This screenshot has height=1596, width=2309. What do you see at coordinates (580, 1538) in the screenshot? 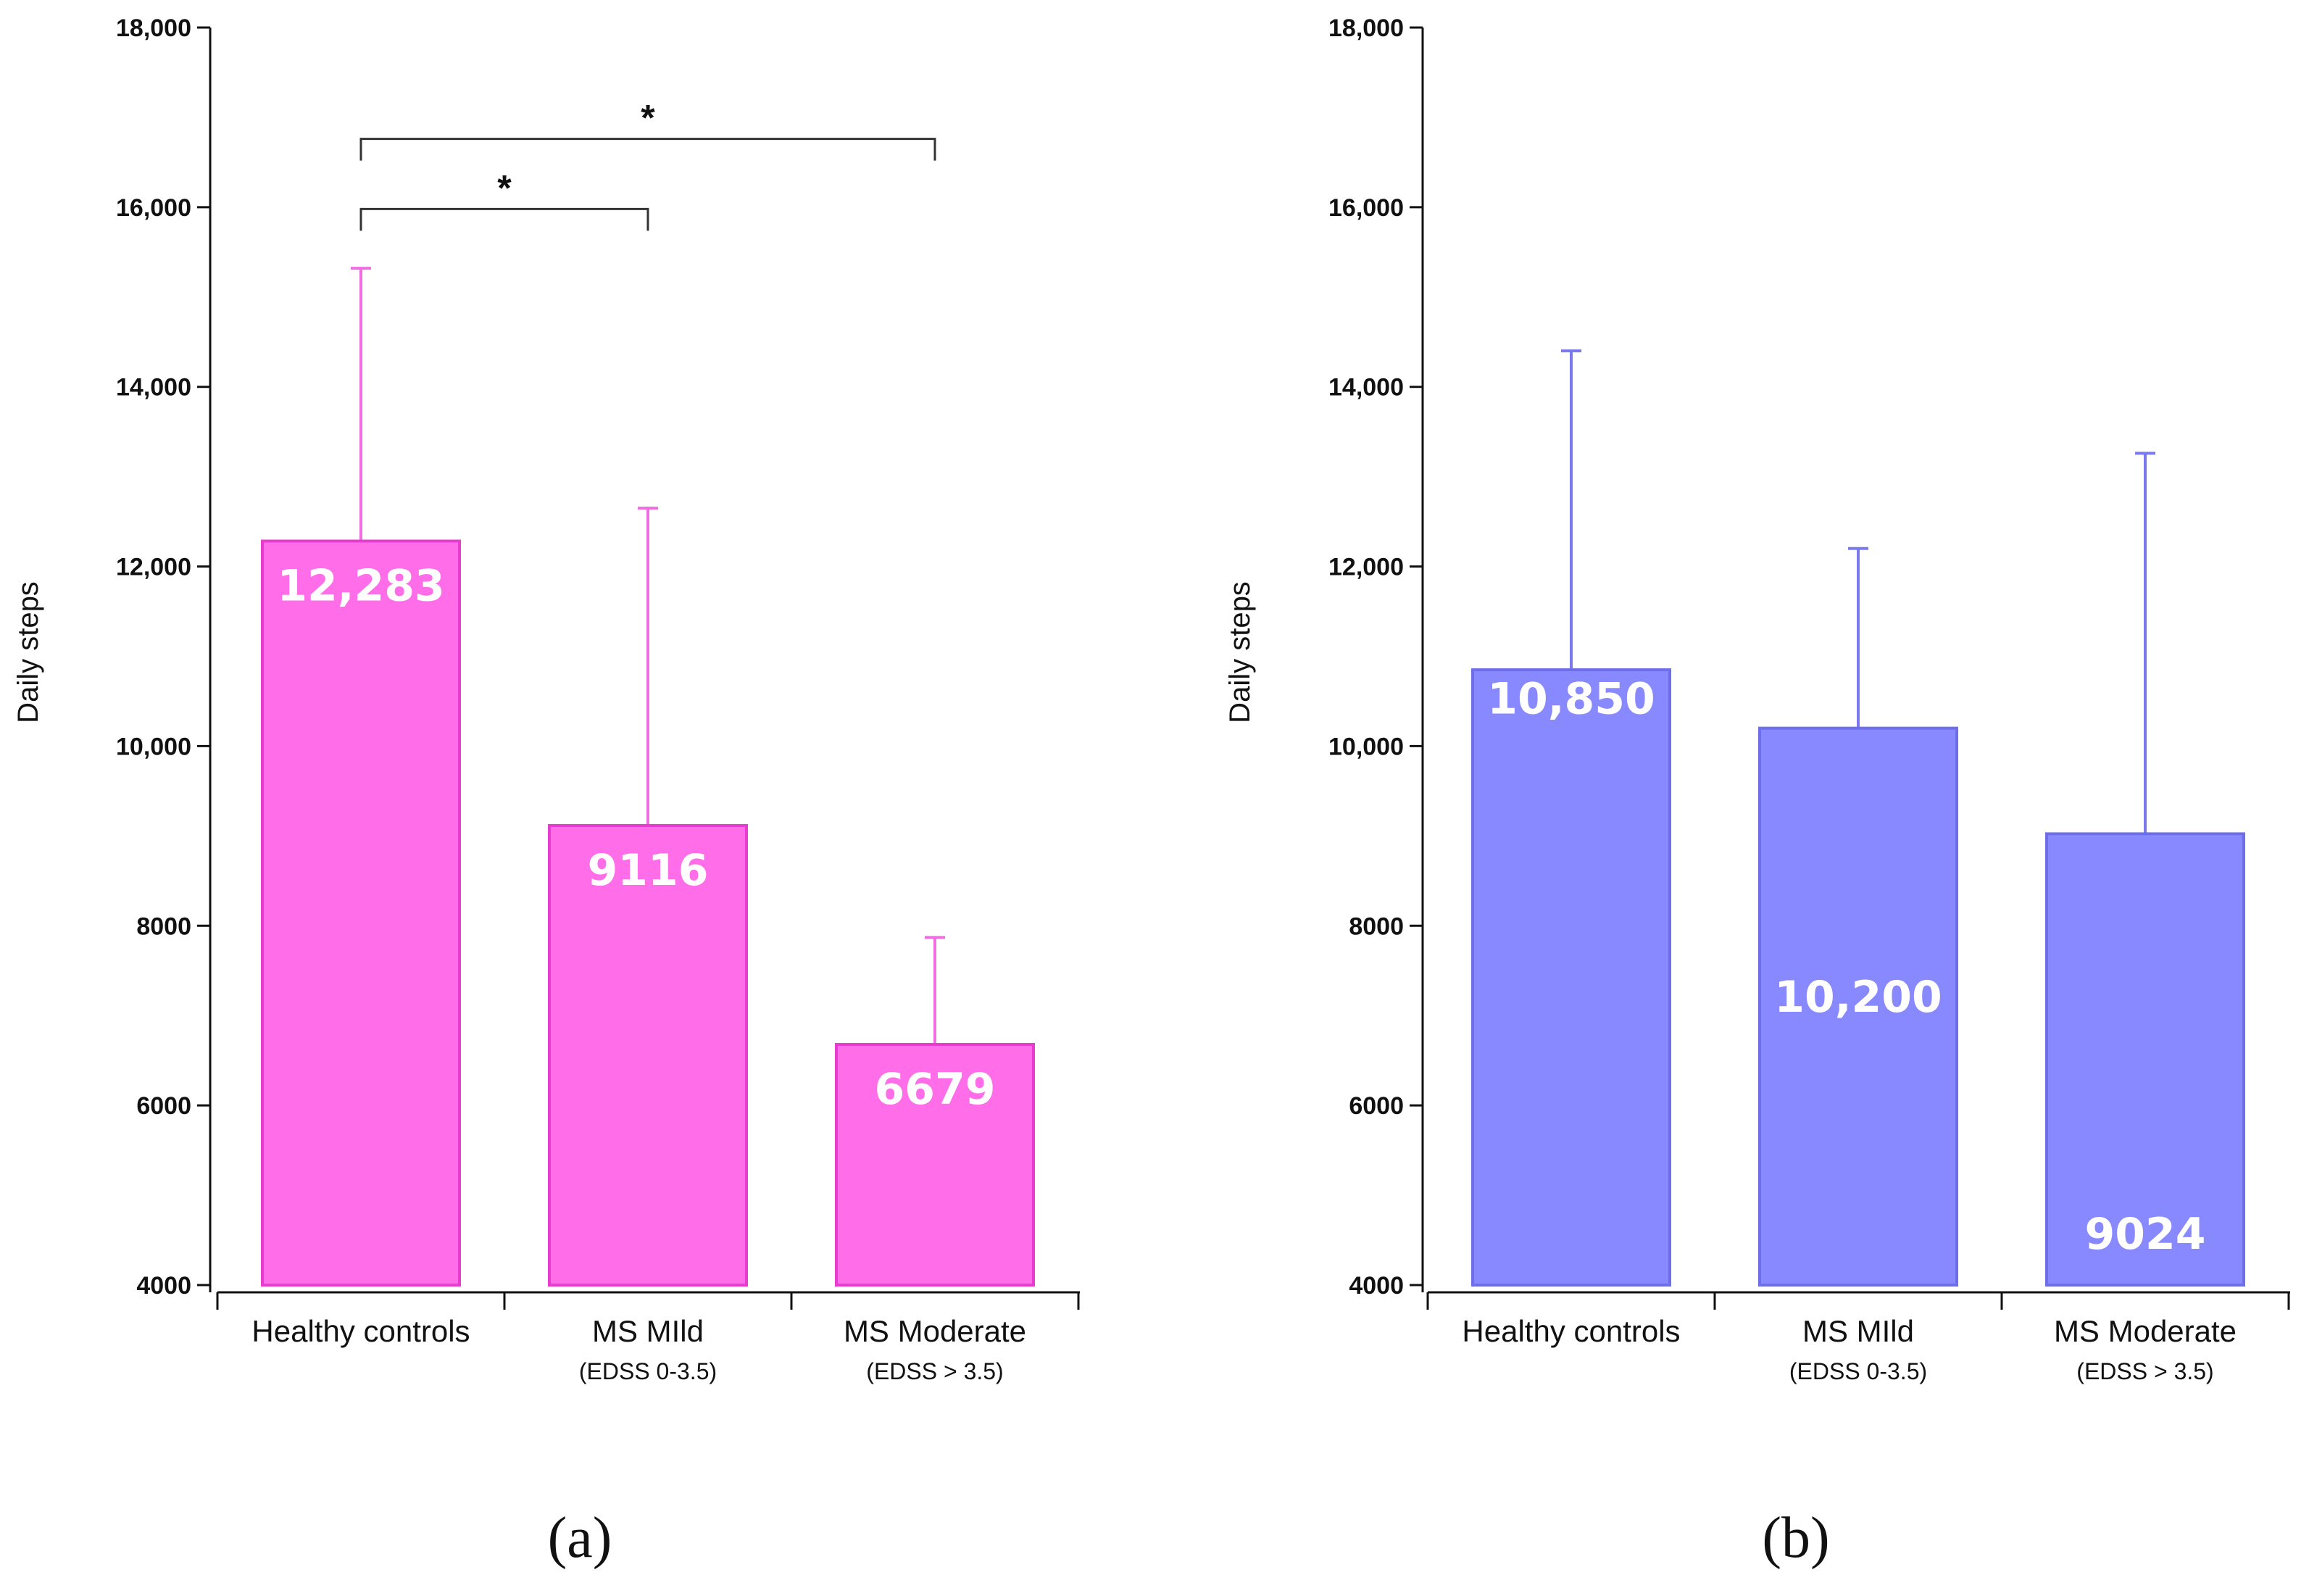
I see `panel-label: (a)` at bounding box center [580, 1538].